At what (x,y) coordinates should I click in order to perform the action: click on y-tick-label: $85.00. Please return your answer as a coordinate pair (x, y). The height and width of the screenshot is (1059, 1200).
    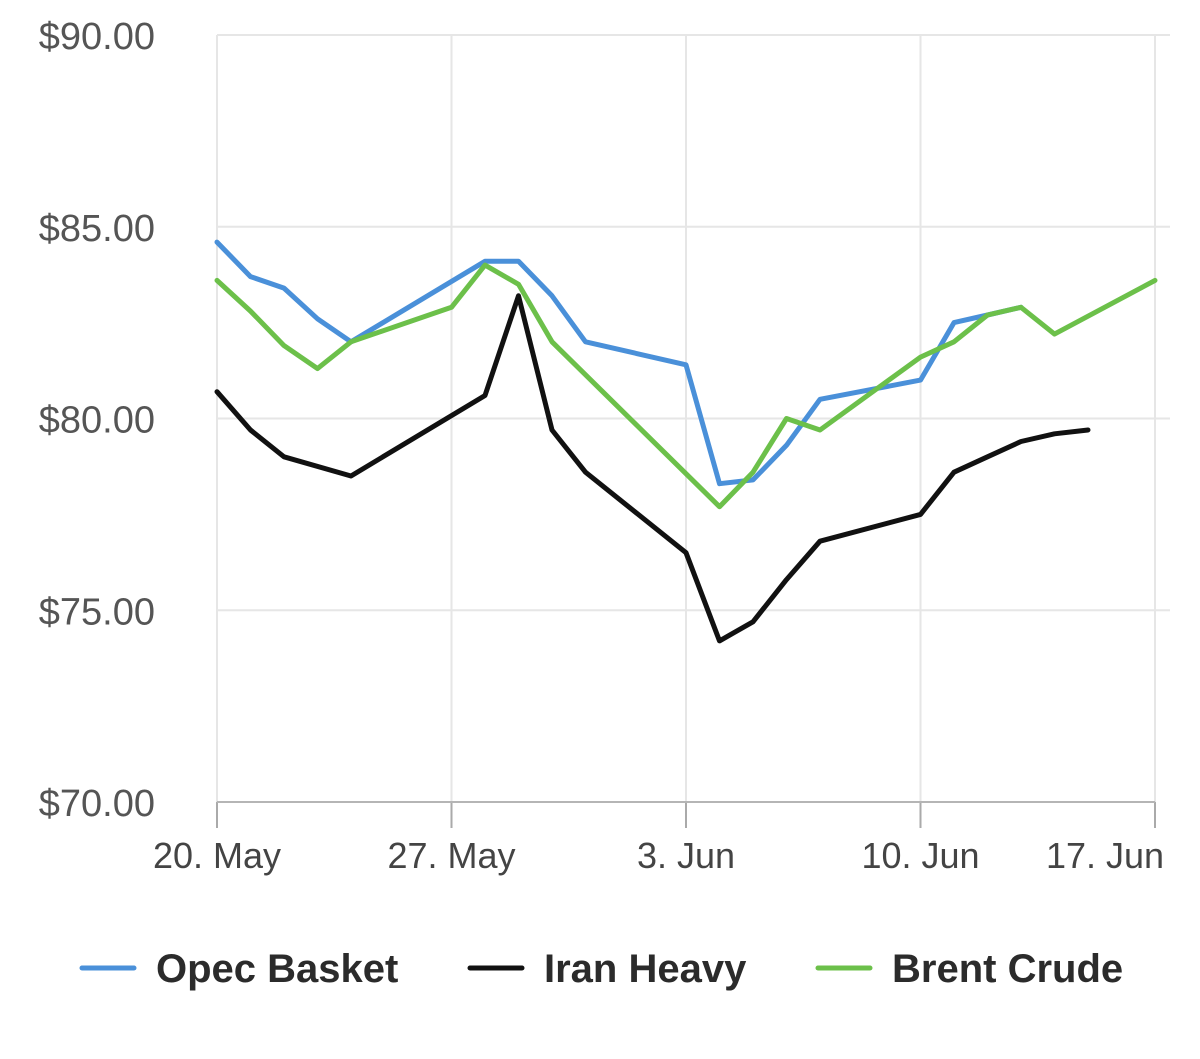
    Looking at the image, I should click on (97, 229).